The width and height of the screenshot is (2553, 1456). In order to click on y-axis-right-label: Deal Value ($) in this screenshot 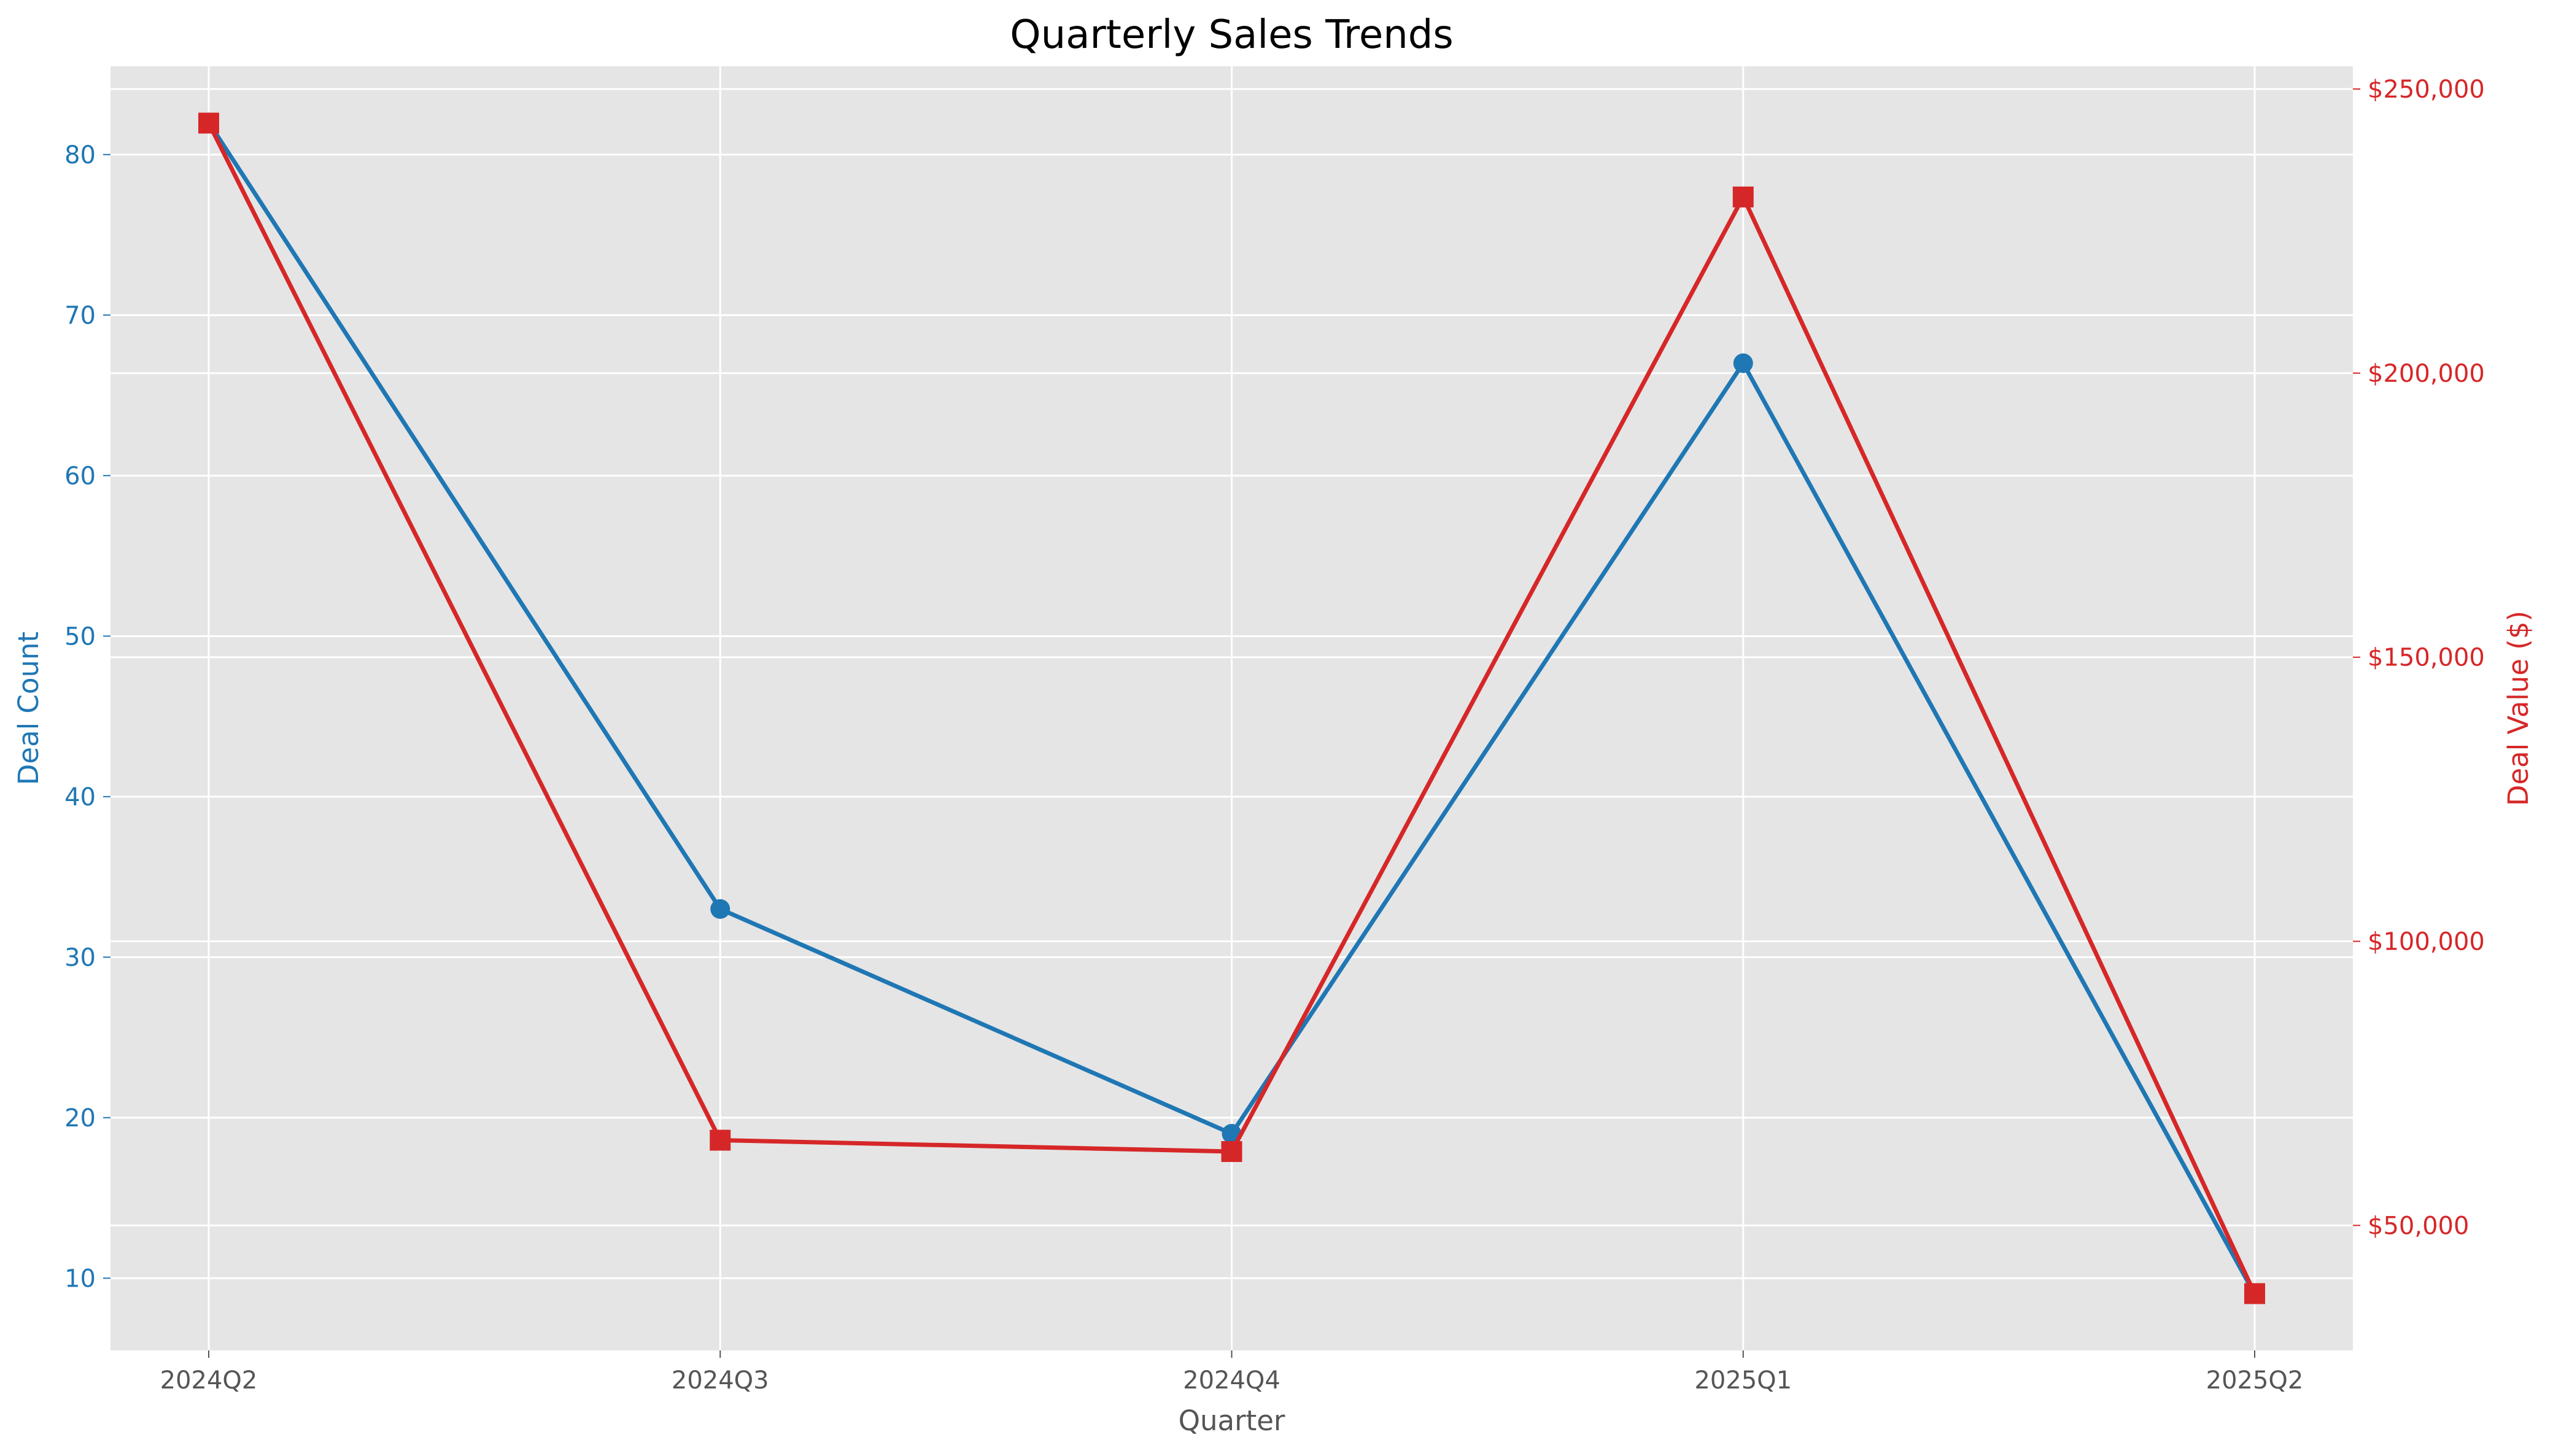, I will do `click(2518, 708)`.